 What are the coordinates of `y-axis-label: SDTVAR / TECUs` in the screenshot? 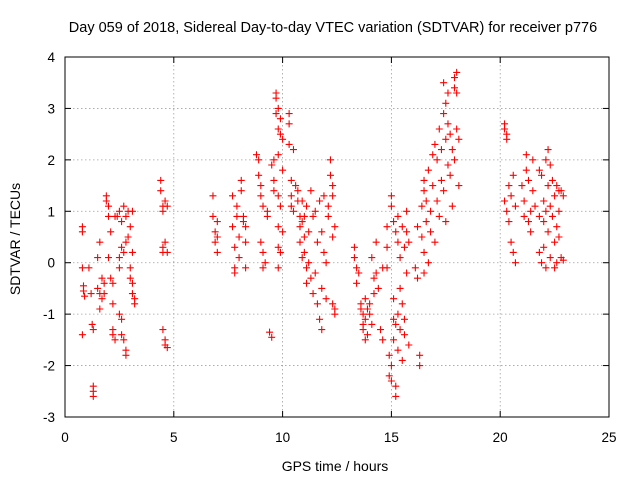 It's located at (15, 239).